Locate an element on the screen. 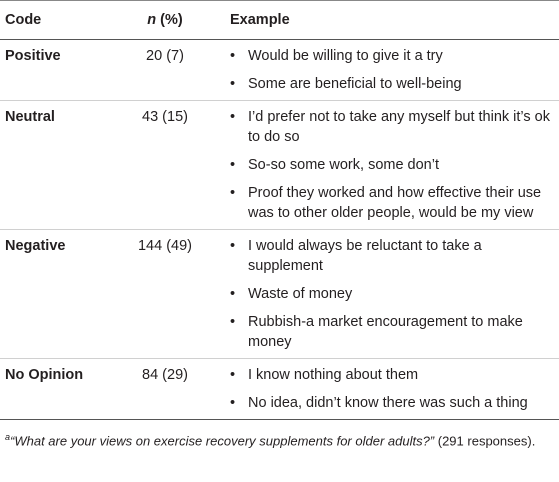 This screenshot has width=559, height=482. example-item: Some are beneficial to well-being is located at coordinates (392, 84).